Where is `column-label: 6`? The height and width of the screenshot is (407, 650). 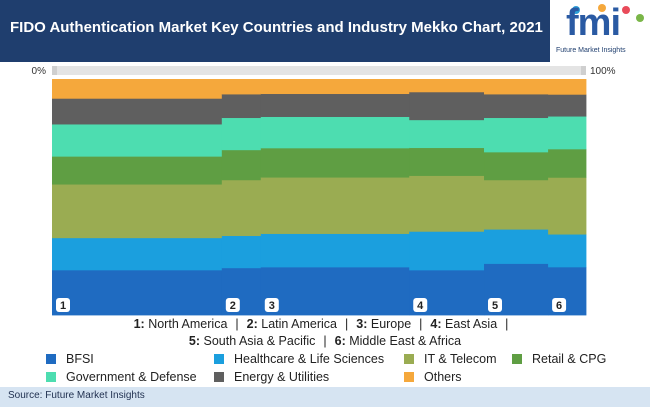
column-label: 6 is located at coordinates (559, 306).